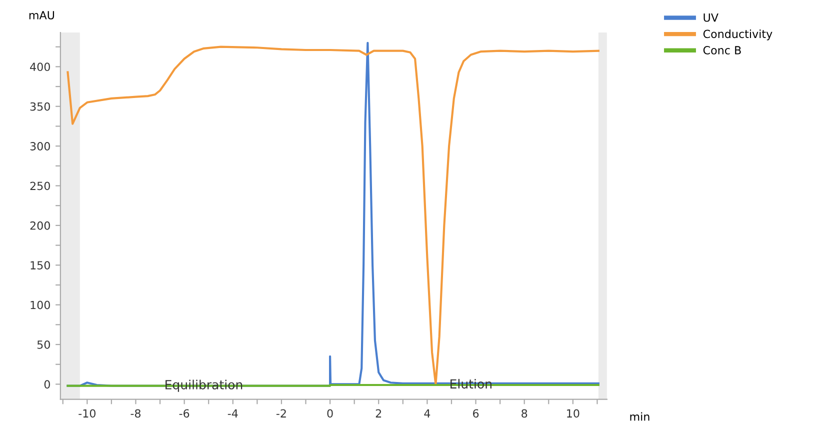  I want to click on x-tick-label: -8, so click(135, 413).